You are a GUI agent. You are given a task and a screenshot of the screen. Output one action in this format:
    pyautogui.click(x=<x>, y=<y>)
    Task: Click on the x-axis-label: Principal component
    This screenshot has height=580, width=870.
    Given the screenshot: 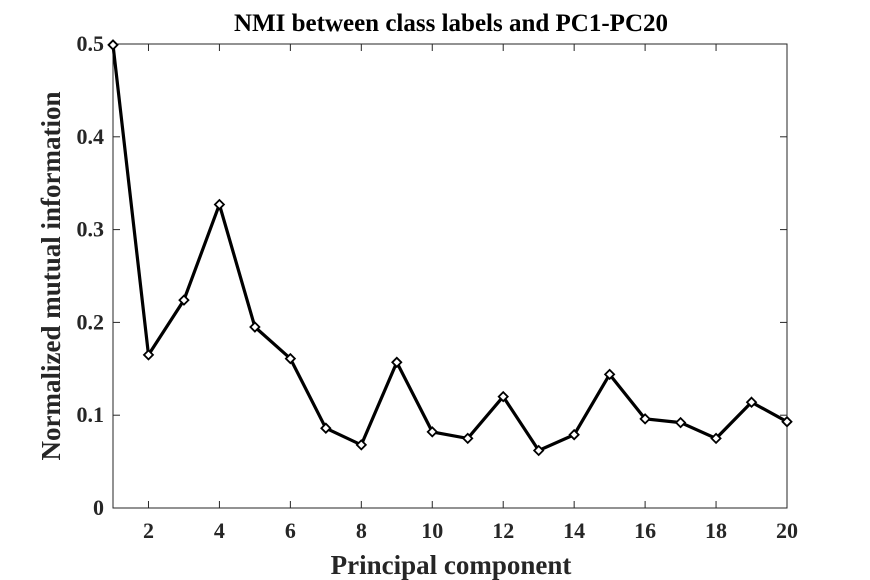 What is the action you would take?
    pyautogui.click(x=451, y=565)
    